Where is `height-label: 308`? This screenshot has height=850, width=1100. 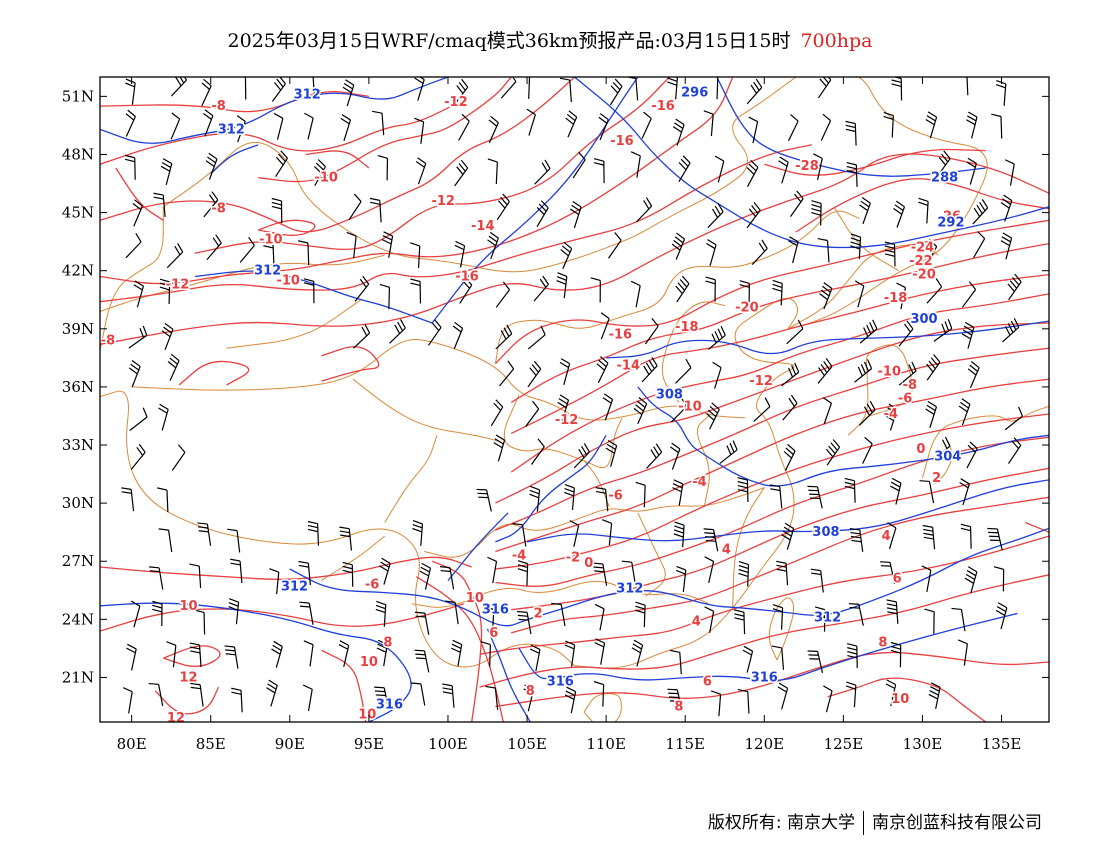 height-label: 308 is located at coordinates (669, 395).